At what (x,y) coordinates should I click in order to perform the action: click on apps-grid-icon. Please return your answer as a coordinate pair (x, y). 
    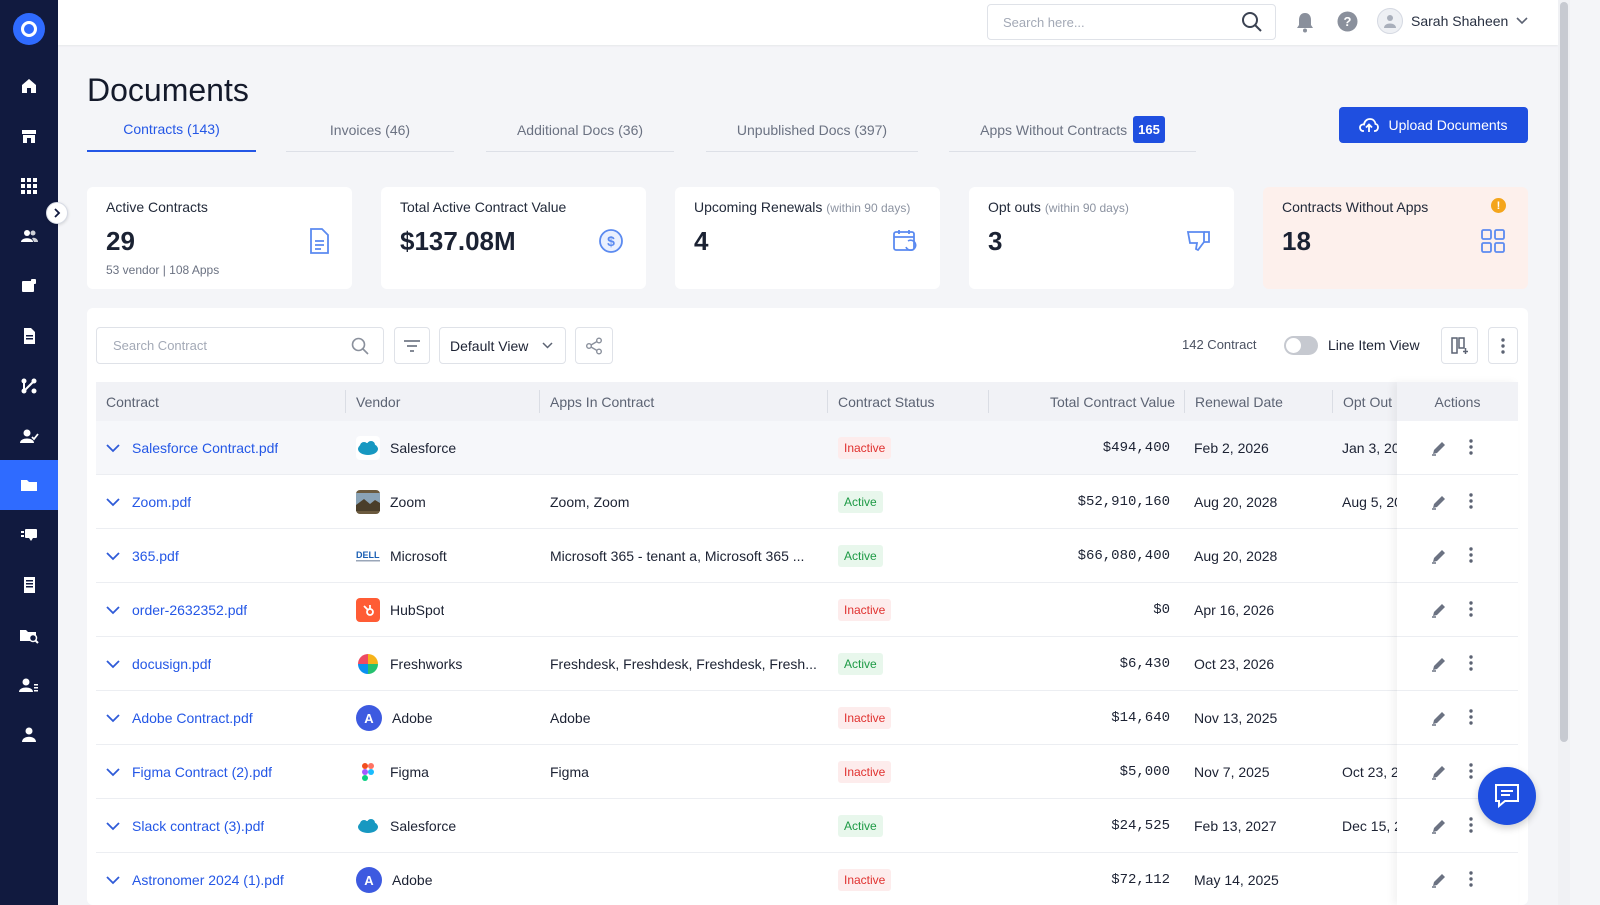
    Looking at the image, I should click on (29, 186).